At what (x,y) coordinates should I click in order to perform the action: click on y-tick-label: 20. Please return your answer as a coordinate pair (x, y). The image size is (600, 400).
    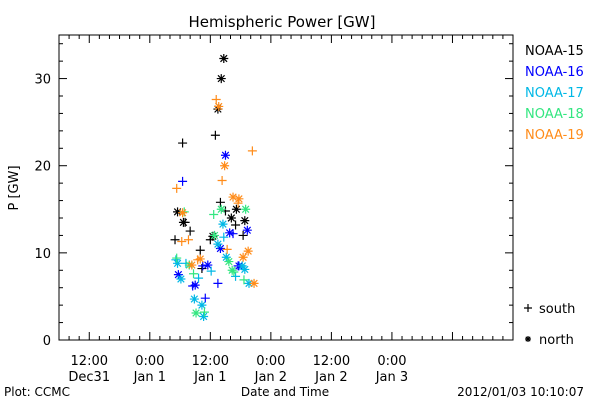
    Looking at the image, I should click on (42, 167).